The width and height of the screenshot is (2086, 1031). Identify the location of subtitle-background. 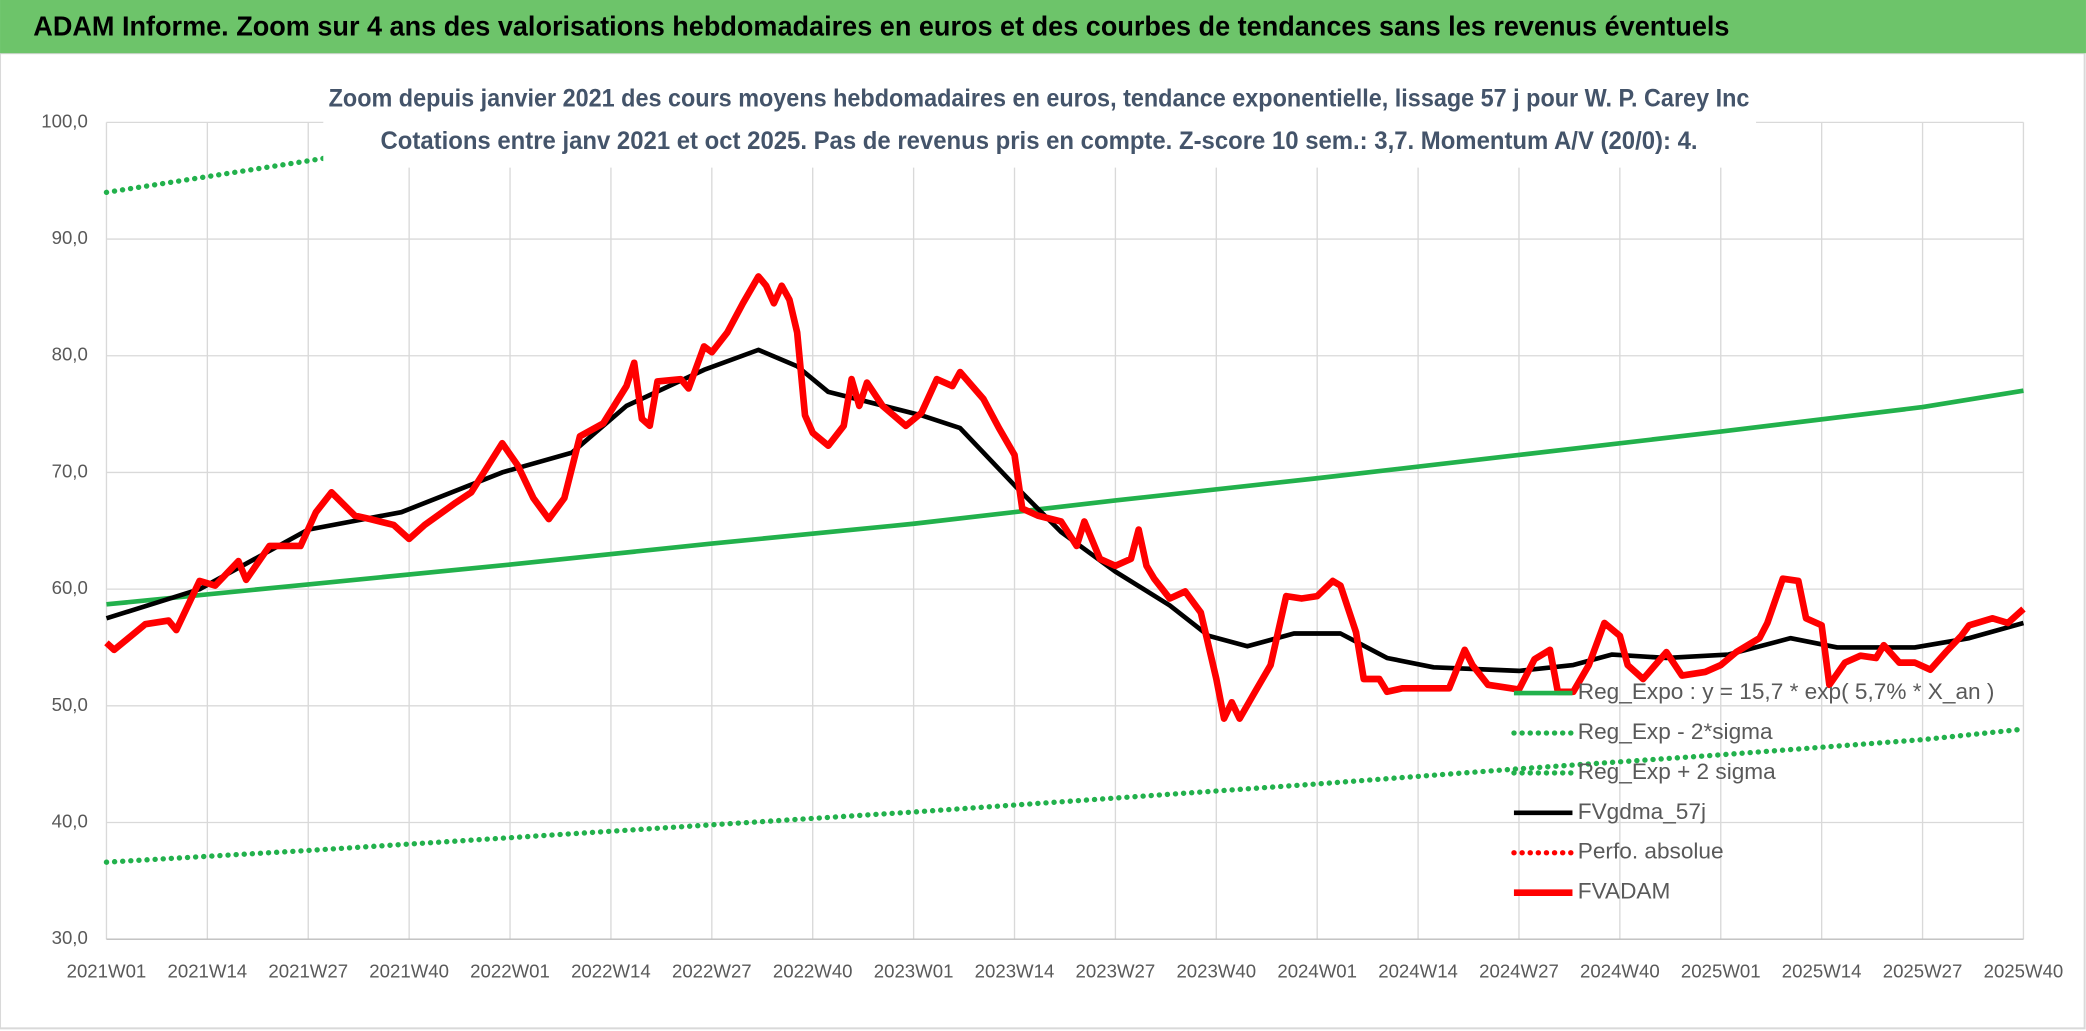
(1040, 122).